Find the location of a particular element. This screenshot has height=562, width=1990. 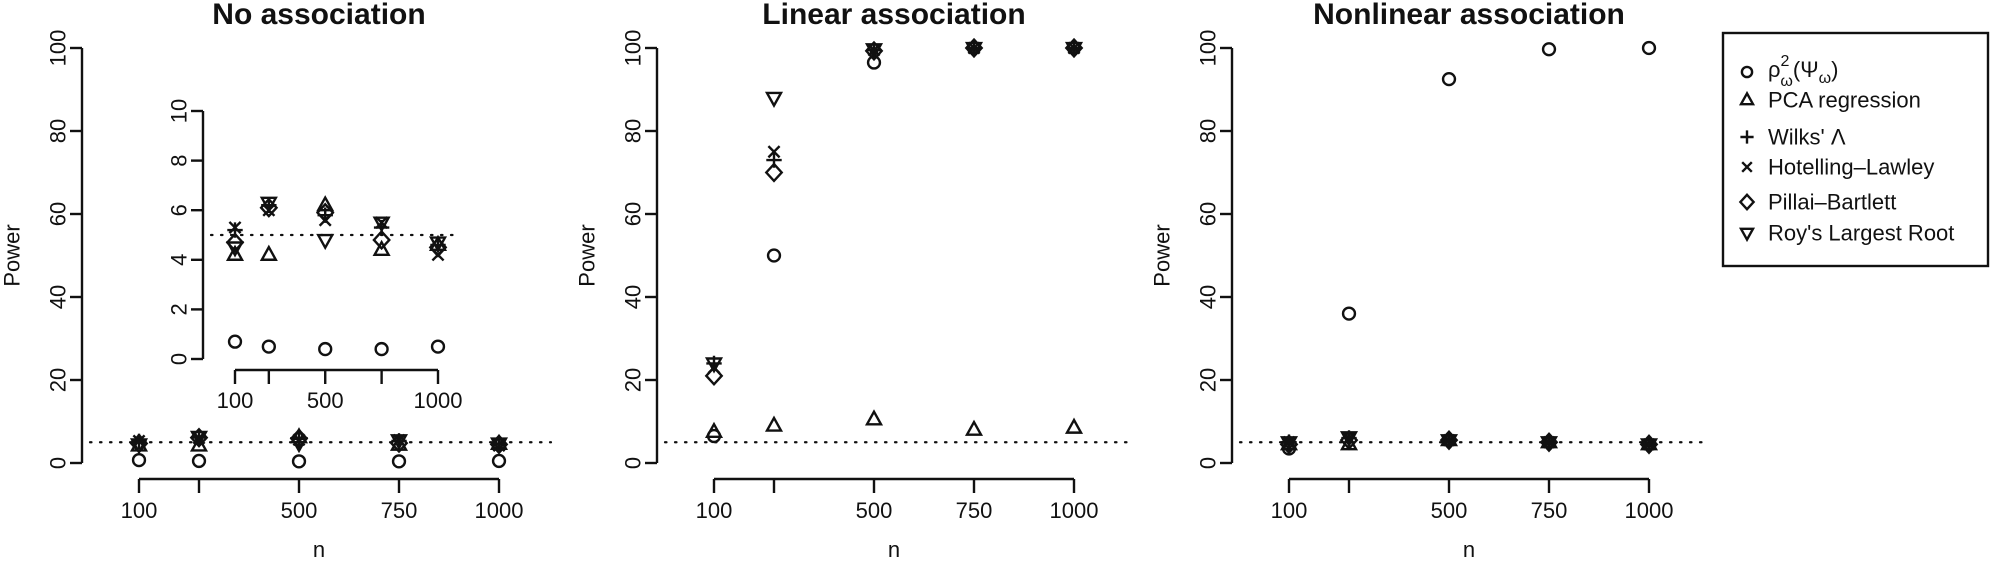

legend-label: Hotelling–Lawley is located at coordinates (1851, 167).